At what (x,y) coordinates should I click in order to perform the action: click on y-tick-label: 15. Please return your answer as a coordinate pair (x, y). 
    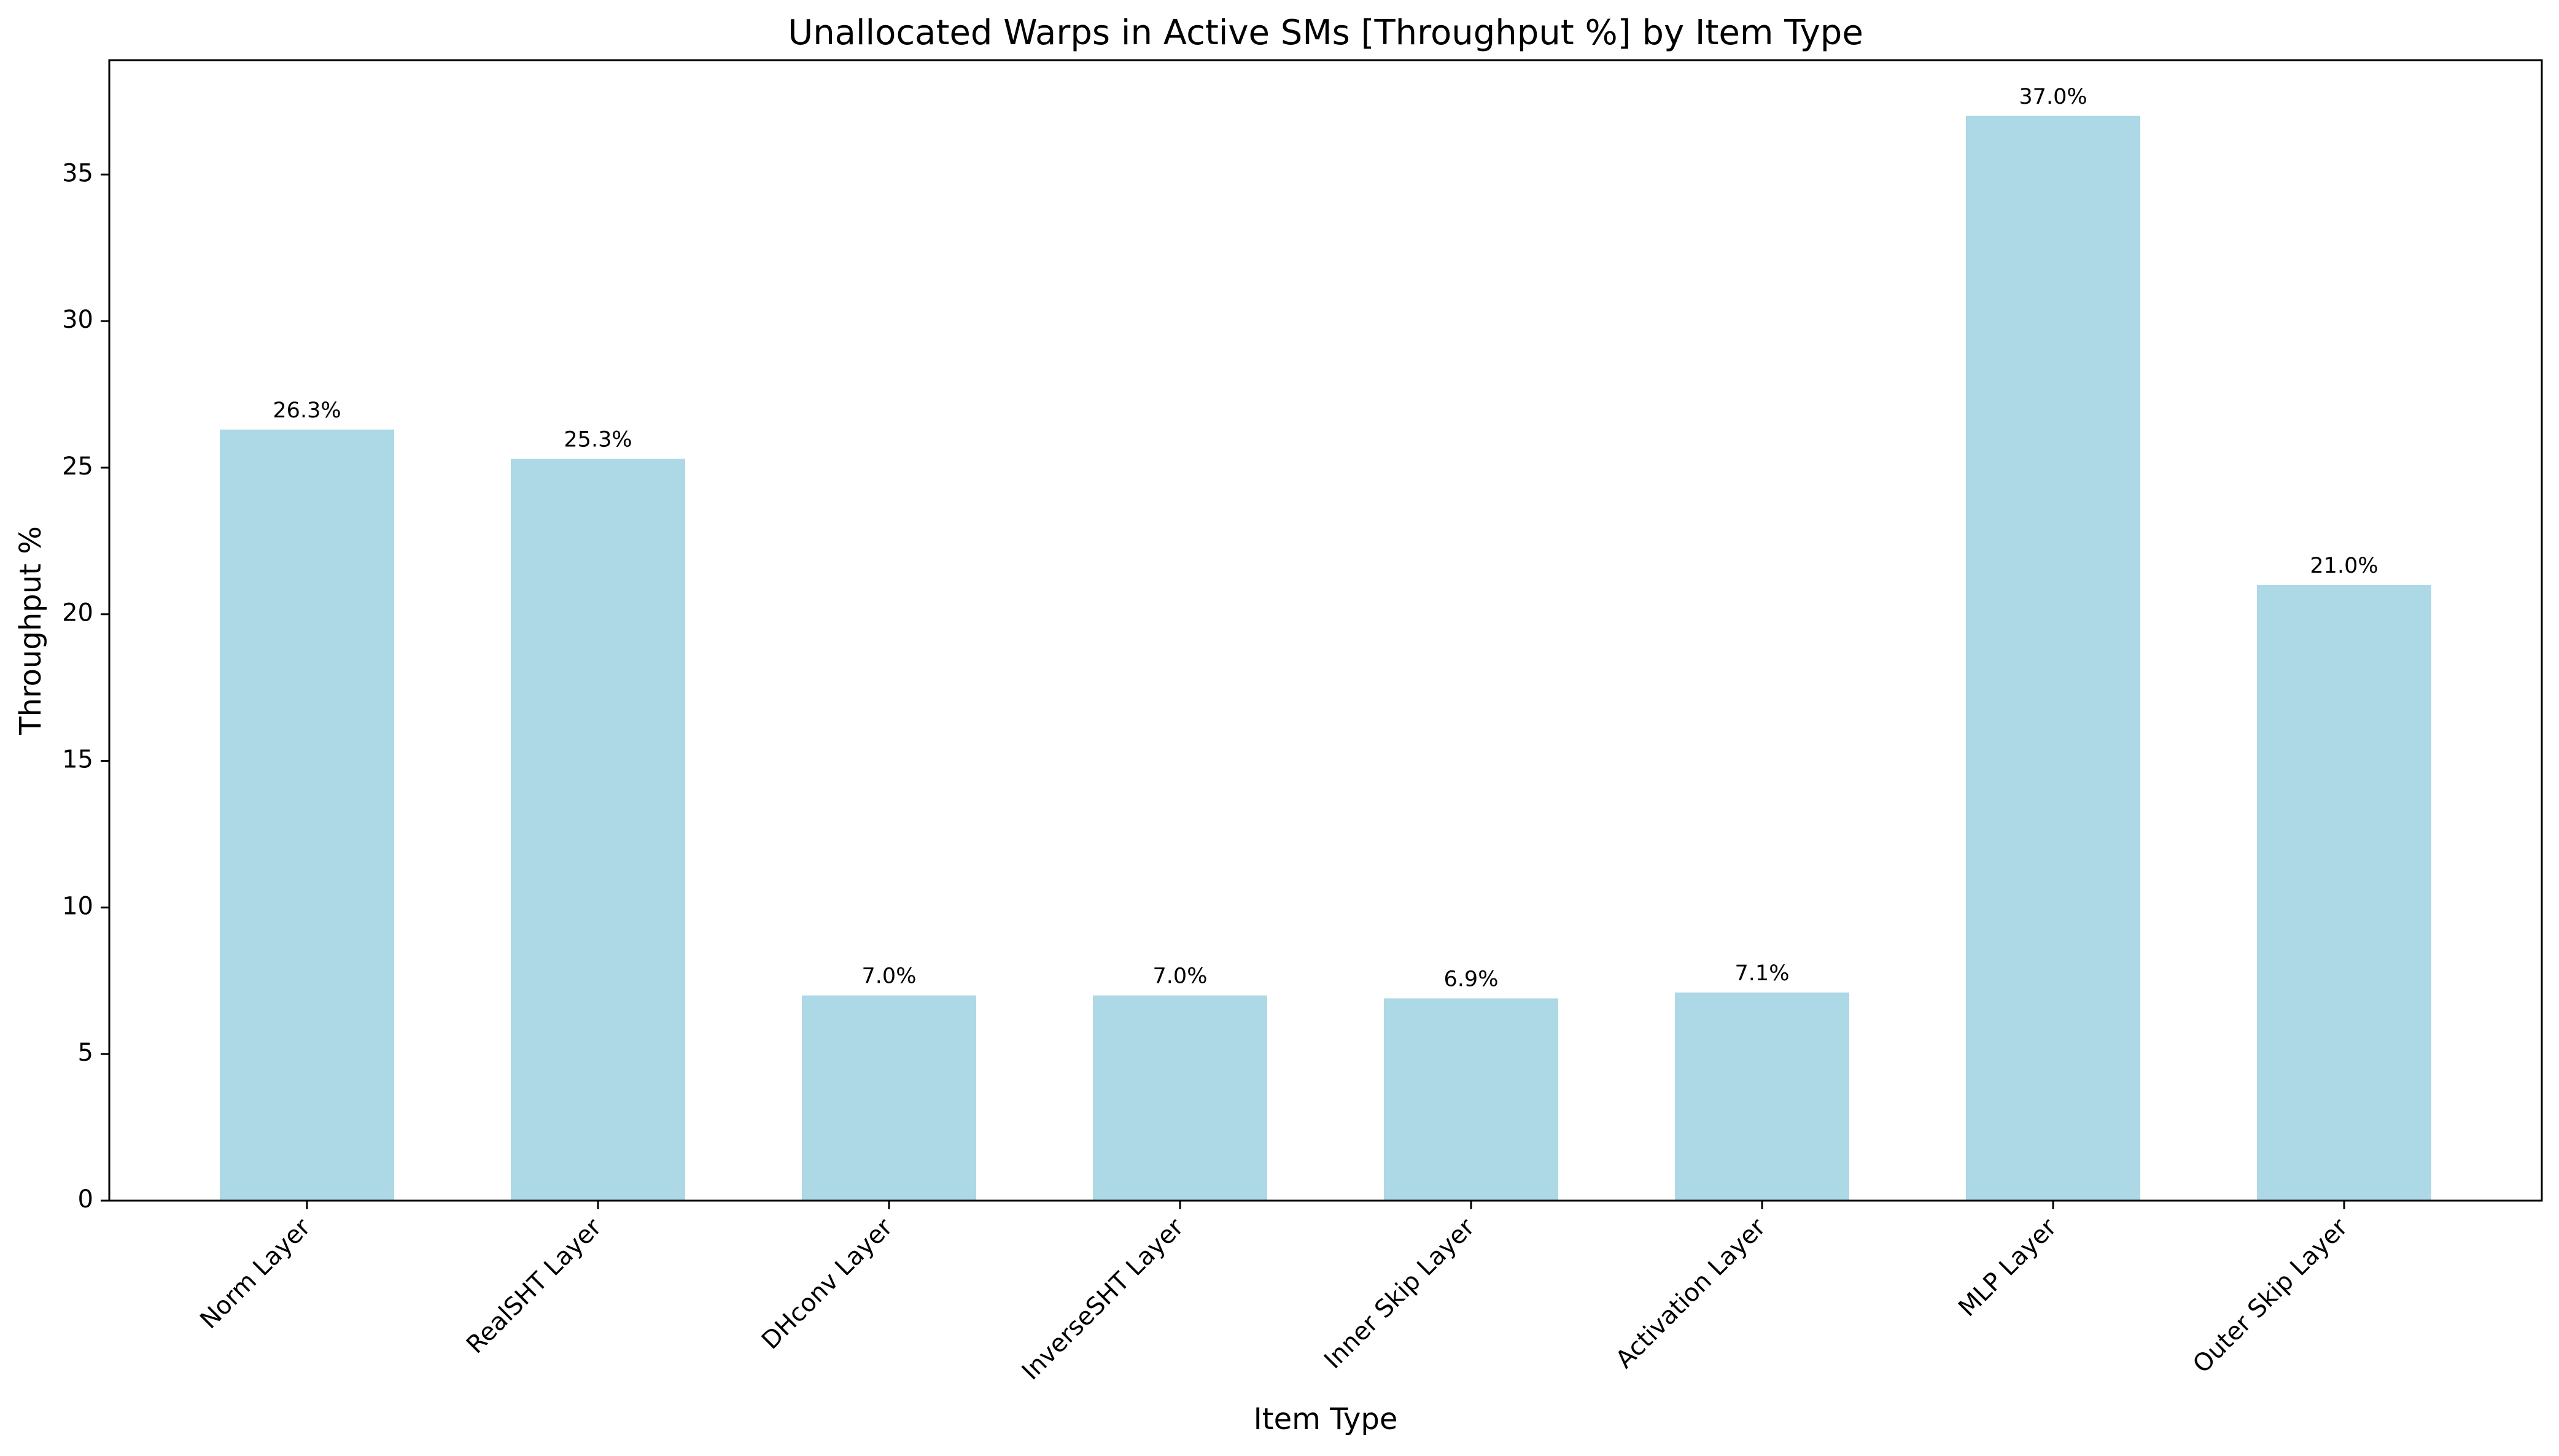
    Looking at the image, I should click on (77, 760).